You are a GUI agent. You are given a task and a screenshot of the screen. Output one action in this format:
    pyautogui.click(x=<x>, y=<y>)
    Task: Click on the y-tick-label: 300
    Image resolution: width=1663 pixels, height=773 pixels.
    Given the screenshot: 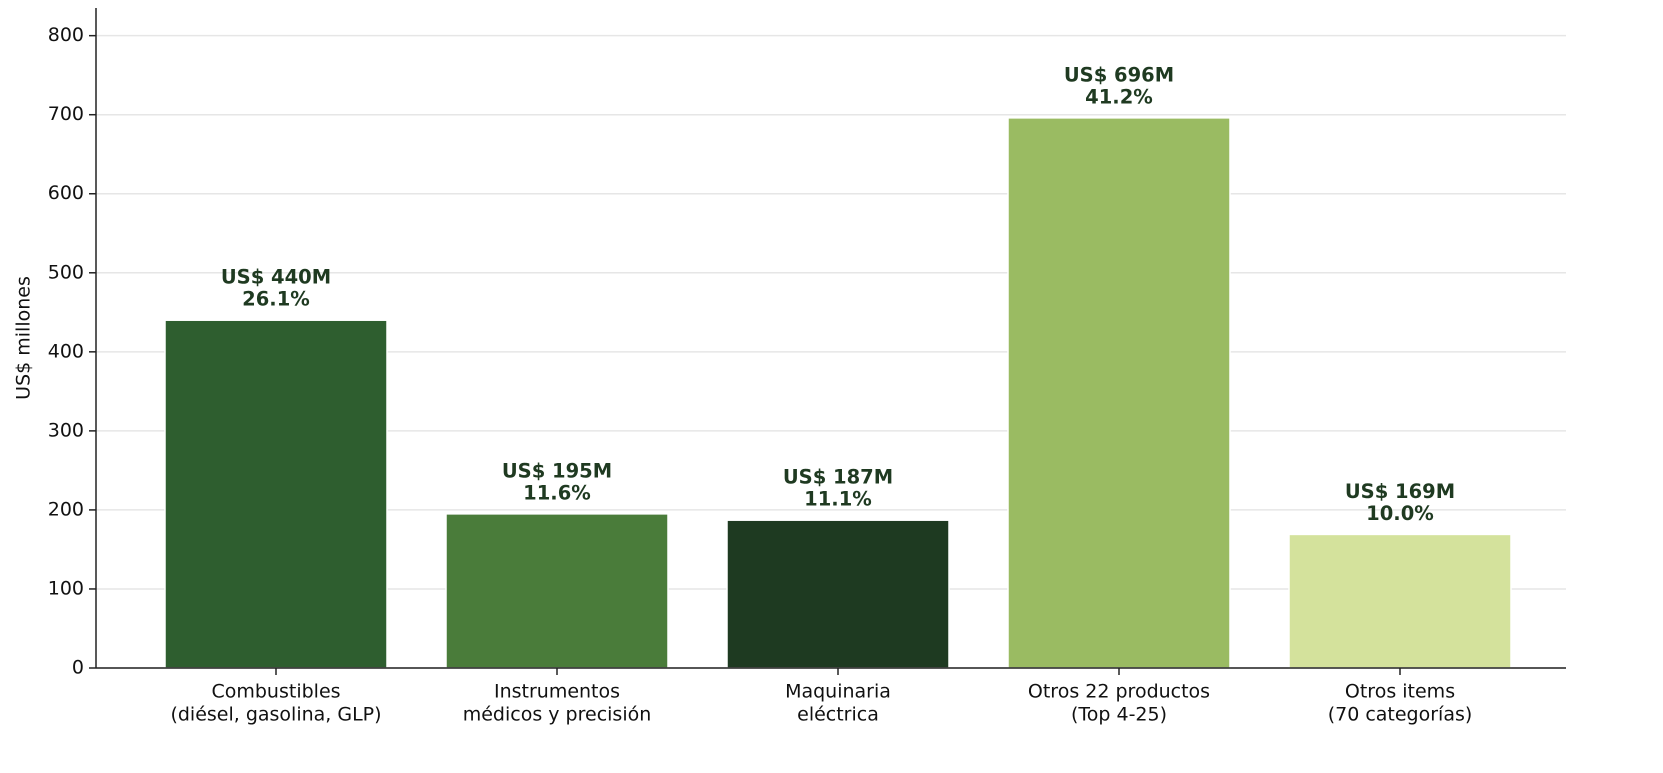 What is the action you would take?
    pyautogui.click(x=66, y=430)
    